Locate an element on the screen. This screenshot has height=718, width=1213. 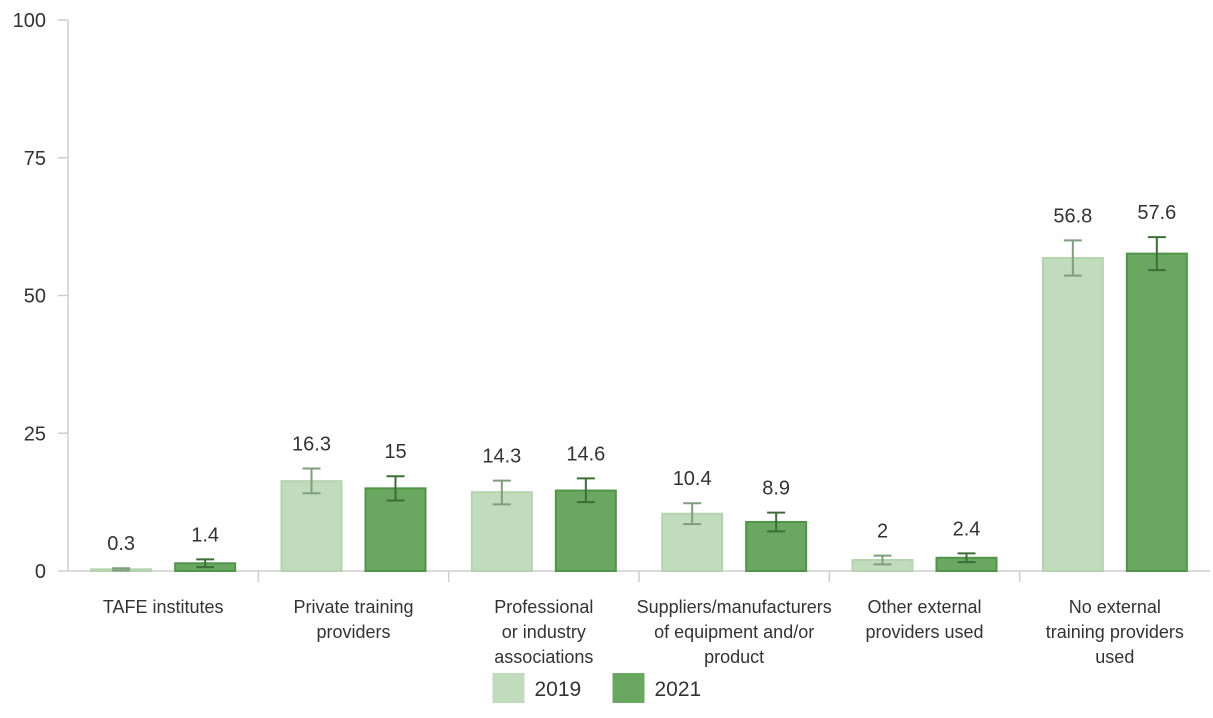
y-tick-label: 75 is located at coordinates (35, 159).